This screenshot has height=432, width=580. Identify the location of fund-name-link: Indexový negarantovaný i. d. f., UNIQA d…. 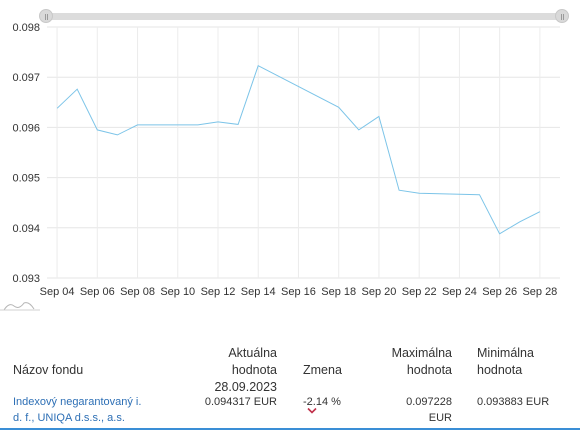
(77, 410).